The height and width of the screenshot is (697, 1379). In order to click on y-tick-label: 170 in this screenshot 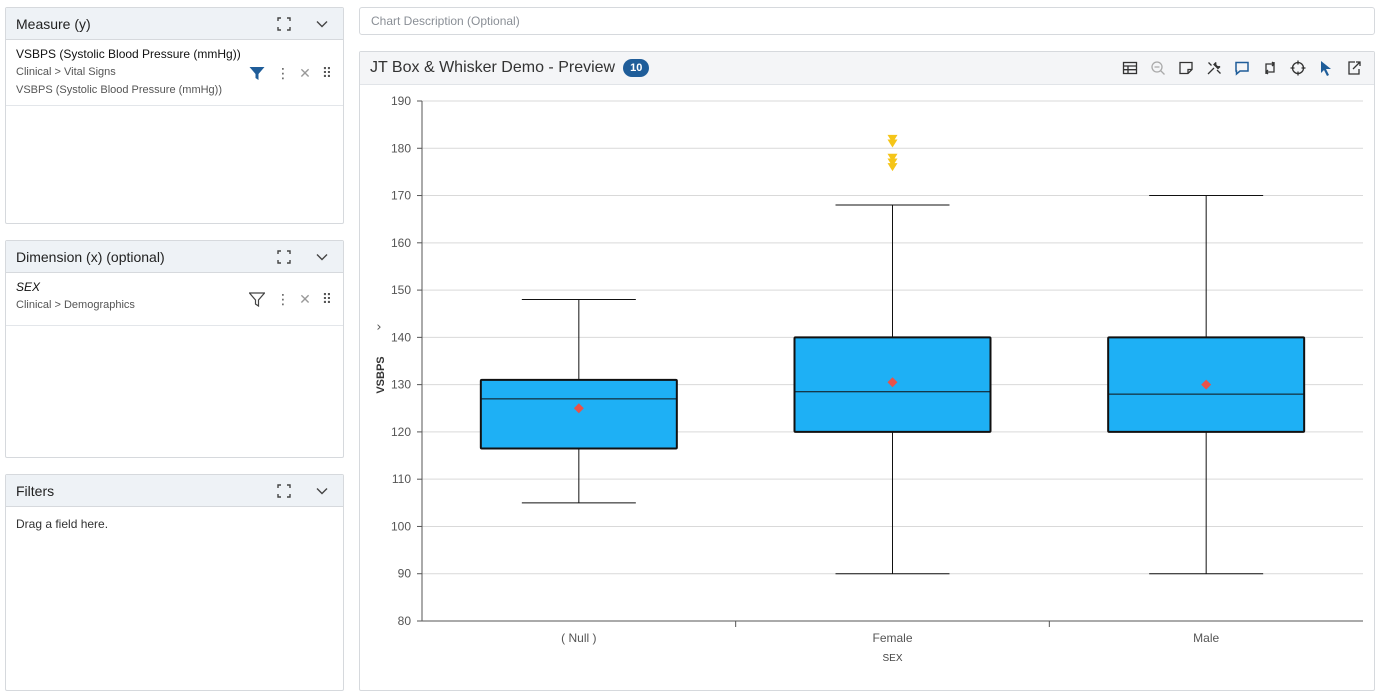, I will do `click(401, 196)`.